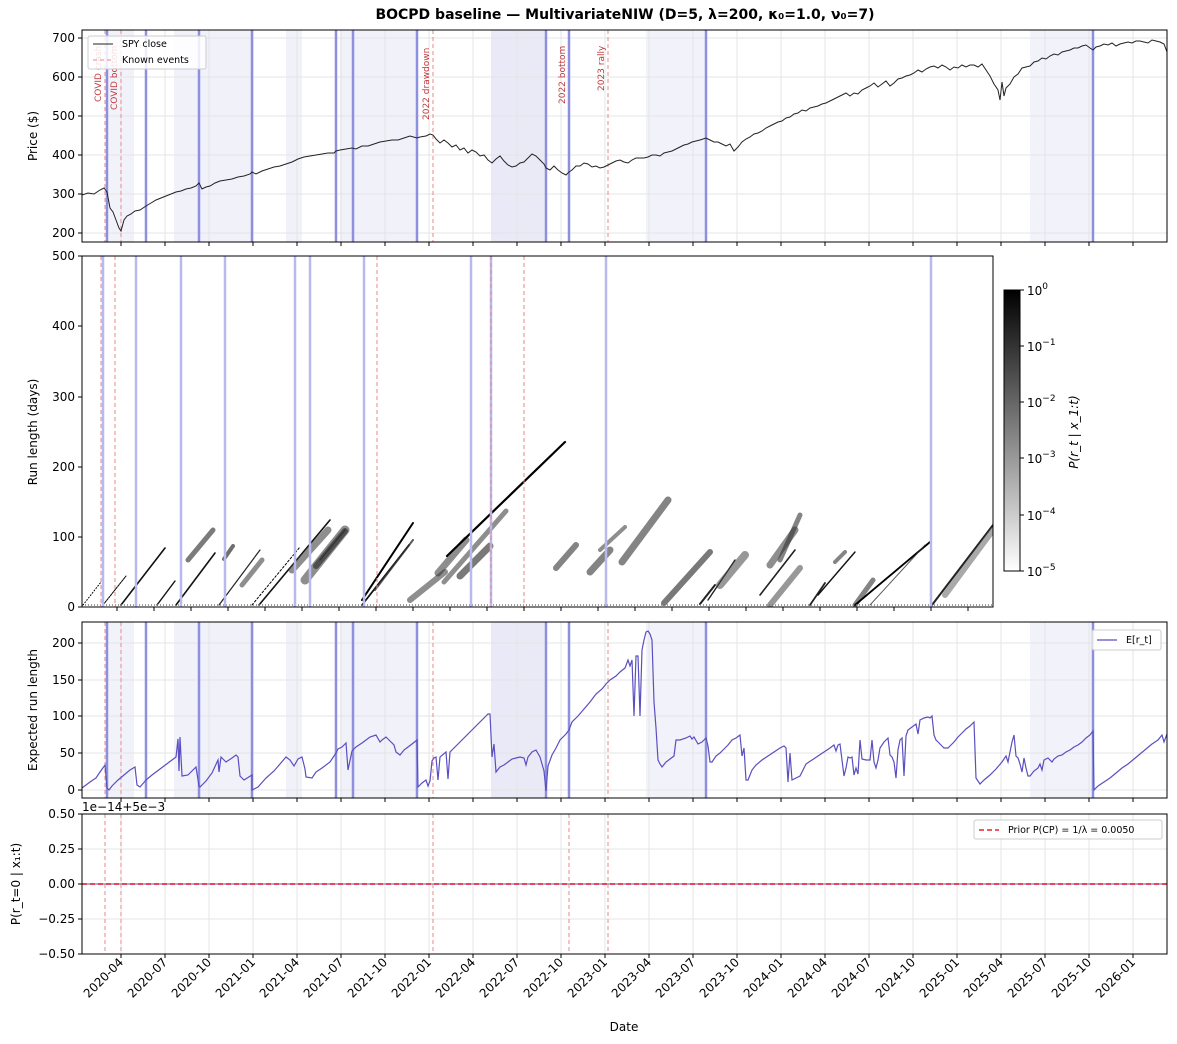  I want to click on cp-yticks: 0.50 0.25 0.00 −0.25 −0.50, so click(60, 884).